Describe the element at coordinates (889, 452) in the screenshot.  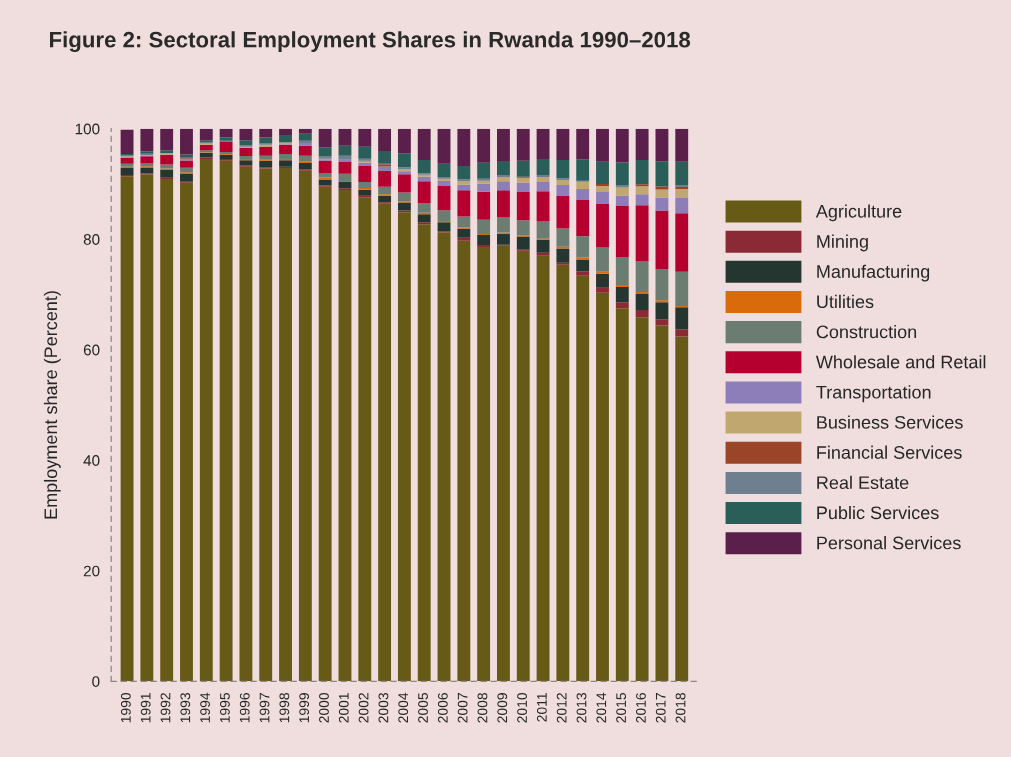
I see `legend-label: Financial Services` at that location.